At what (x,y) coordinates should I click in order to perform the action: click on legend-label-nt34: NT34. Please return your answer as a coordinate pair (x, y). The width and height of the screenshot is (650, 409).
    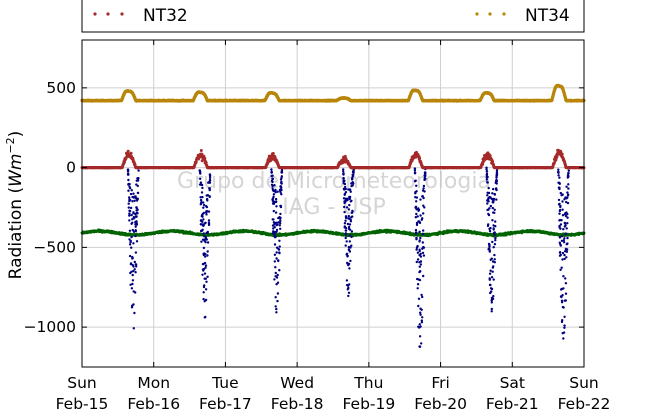
    Looking at the image, I should click on (547, 16).